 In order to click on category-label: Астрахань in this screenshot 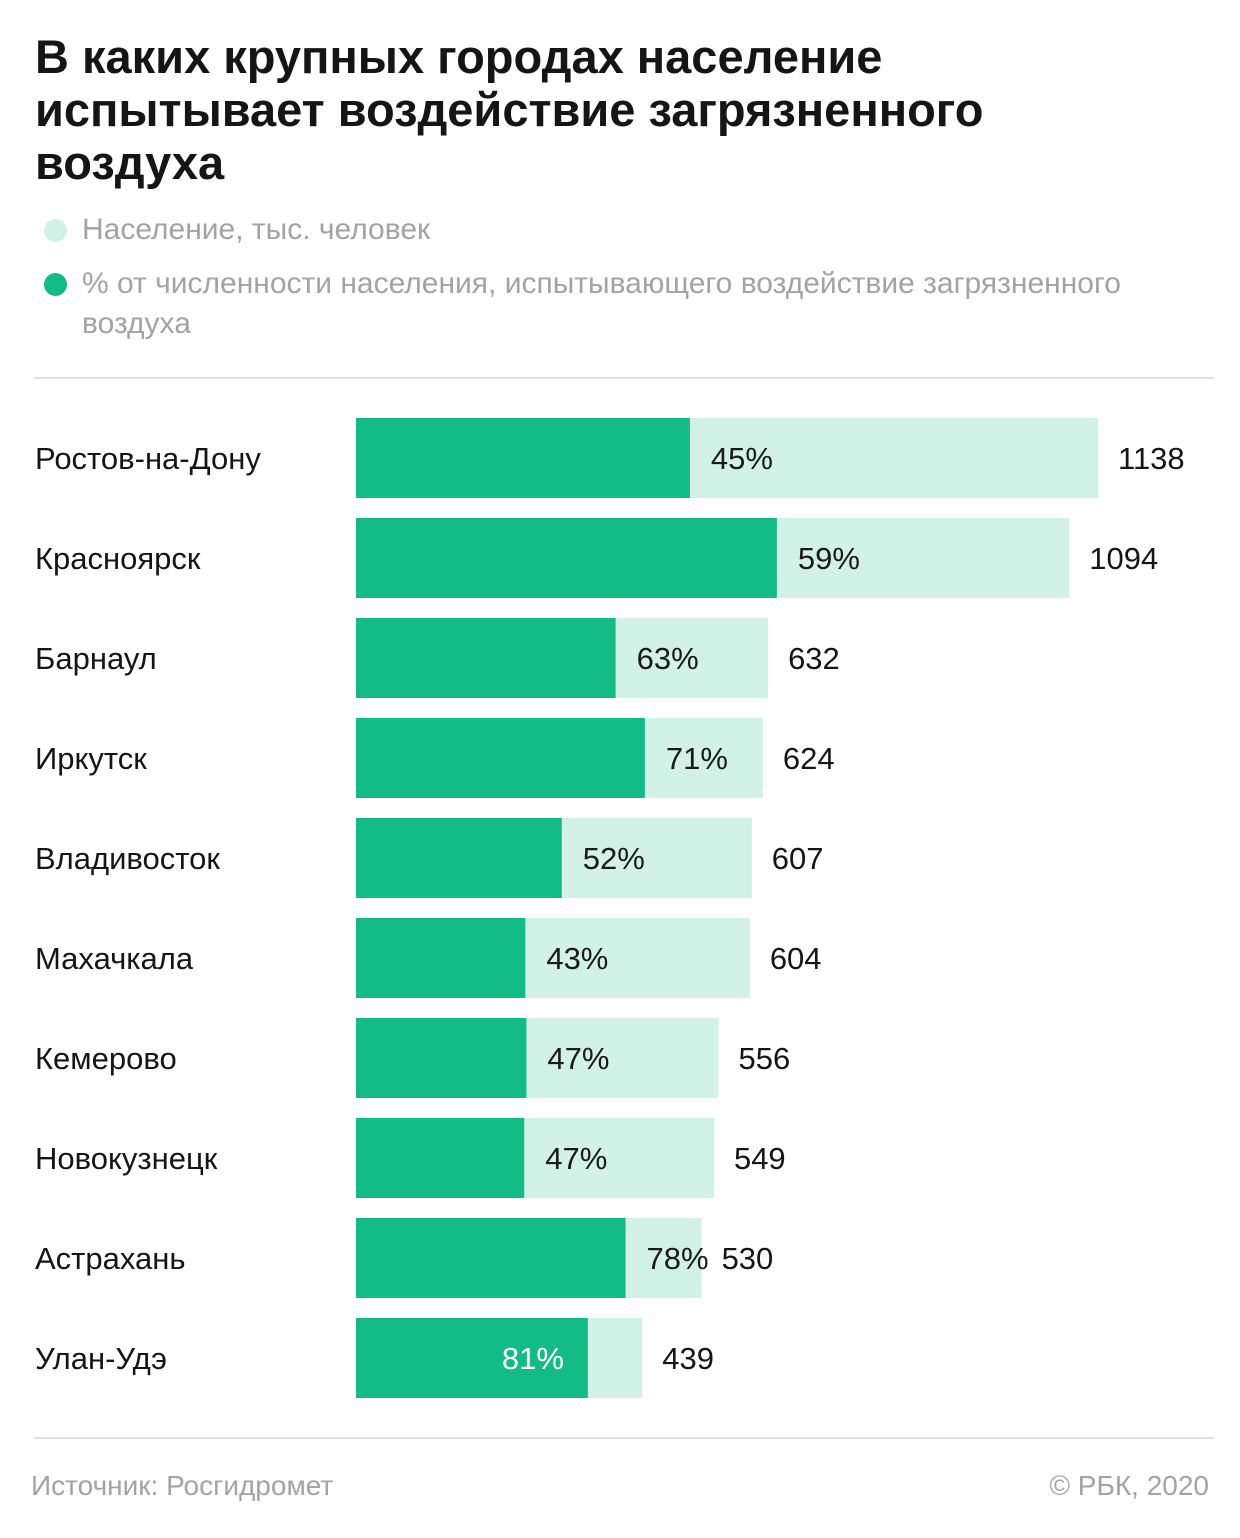, I will do `click(110, 1258)`.